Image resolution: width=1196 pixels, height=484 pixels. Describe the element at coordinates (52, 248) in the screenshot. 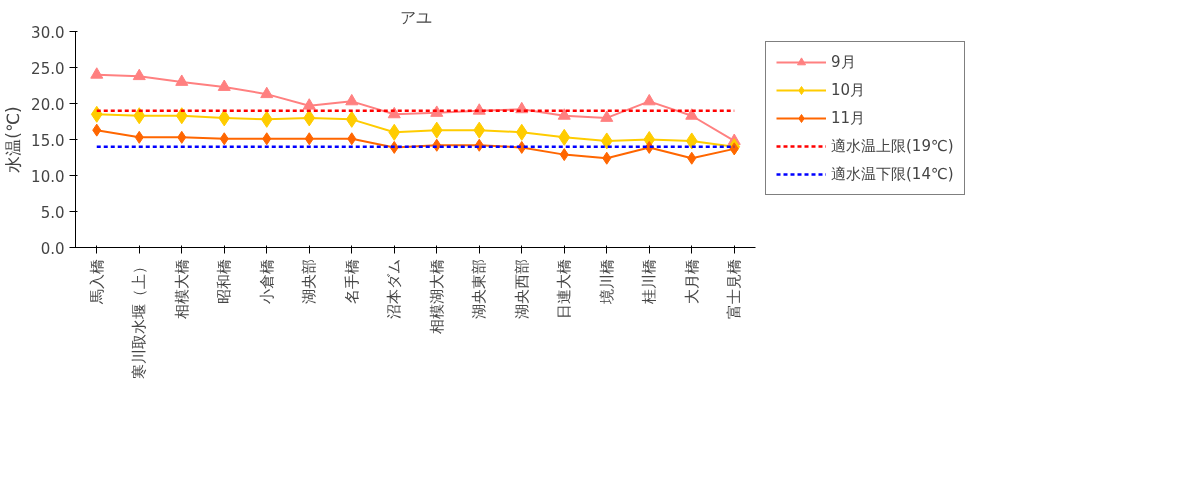

I see `y-tick-label: 0.0` at that location.